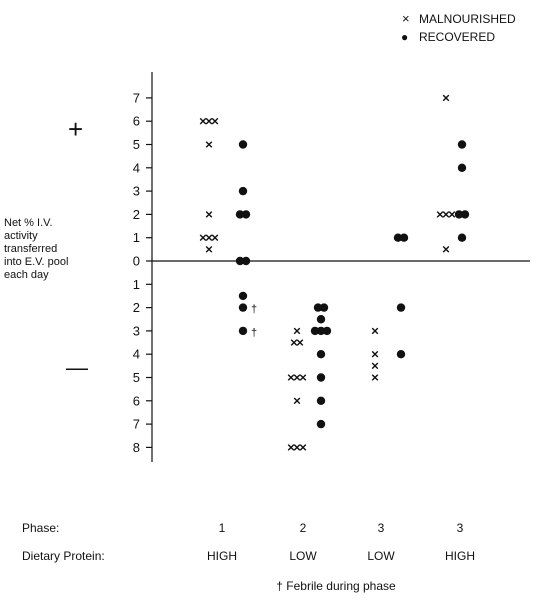  Describe the element at coordinates (467, 19) in the screenshot. I see `legend-label-malnourished: MALNOURISHED` at that location.